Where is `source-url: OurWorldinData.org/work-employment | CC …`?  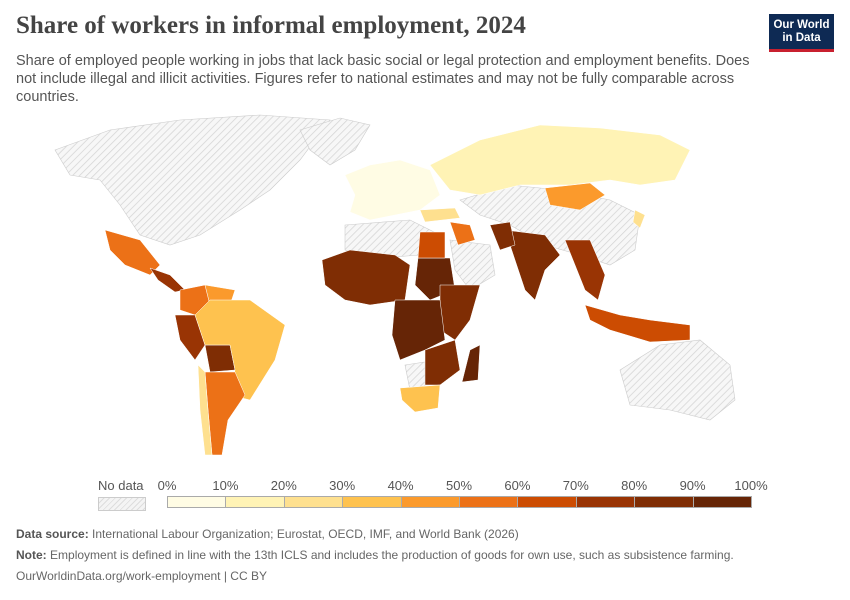
source-url: OurWorldinData.org/work-employment | CC … is located at coordinates (141, 576).